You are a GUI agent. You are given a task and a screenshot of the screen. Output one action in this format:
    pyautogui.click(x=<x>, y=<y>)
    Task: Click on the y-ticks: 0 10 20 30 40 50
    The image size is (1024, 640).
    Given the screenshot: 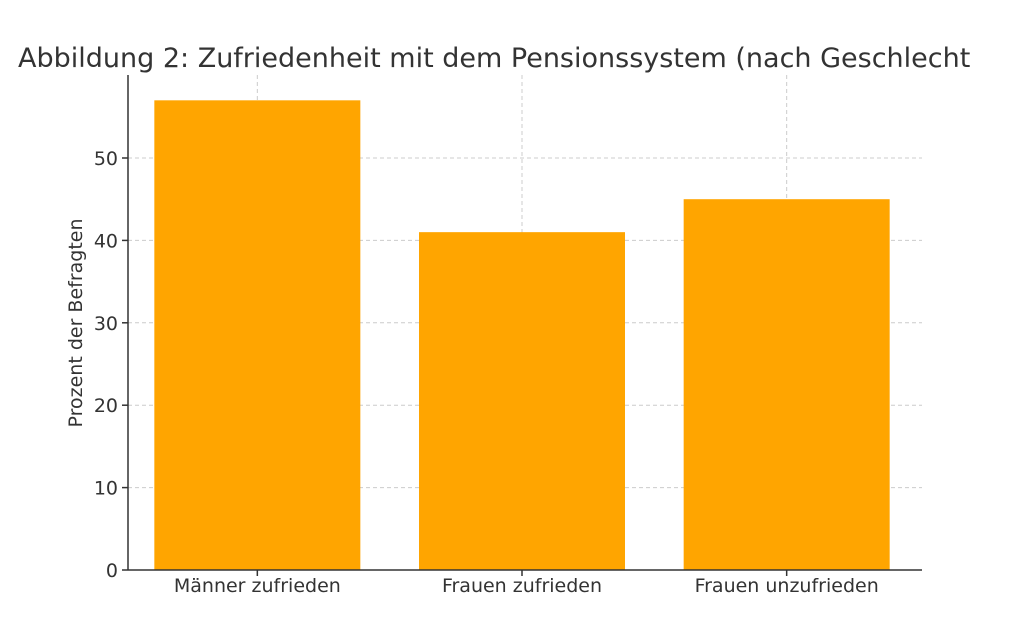 What is the action you would take?
    pyautogui.click(x=111, y=365)
    